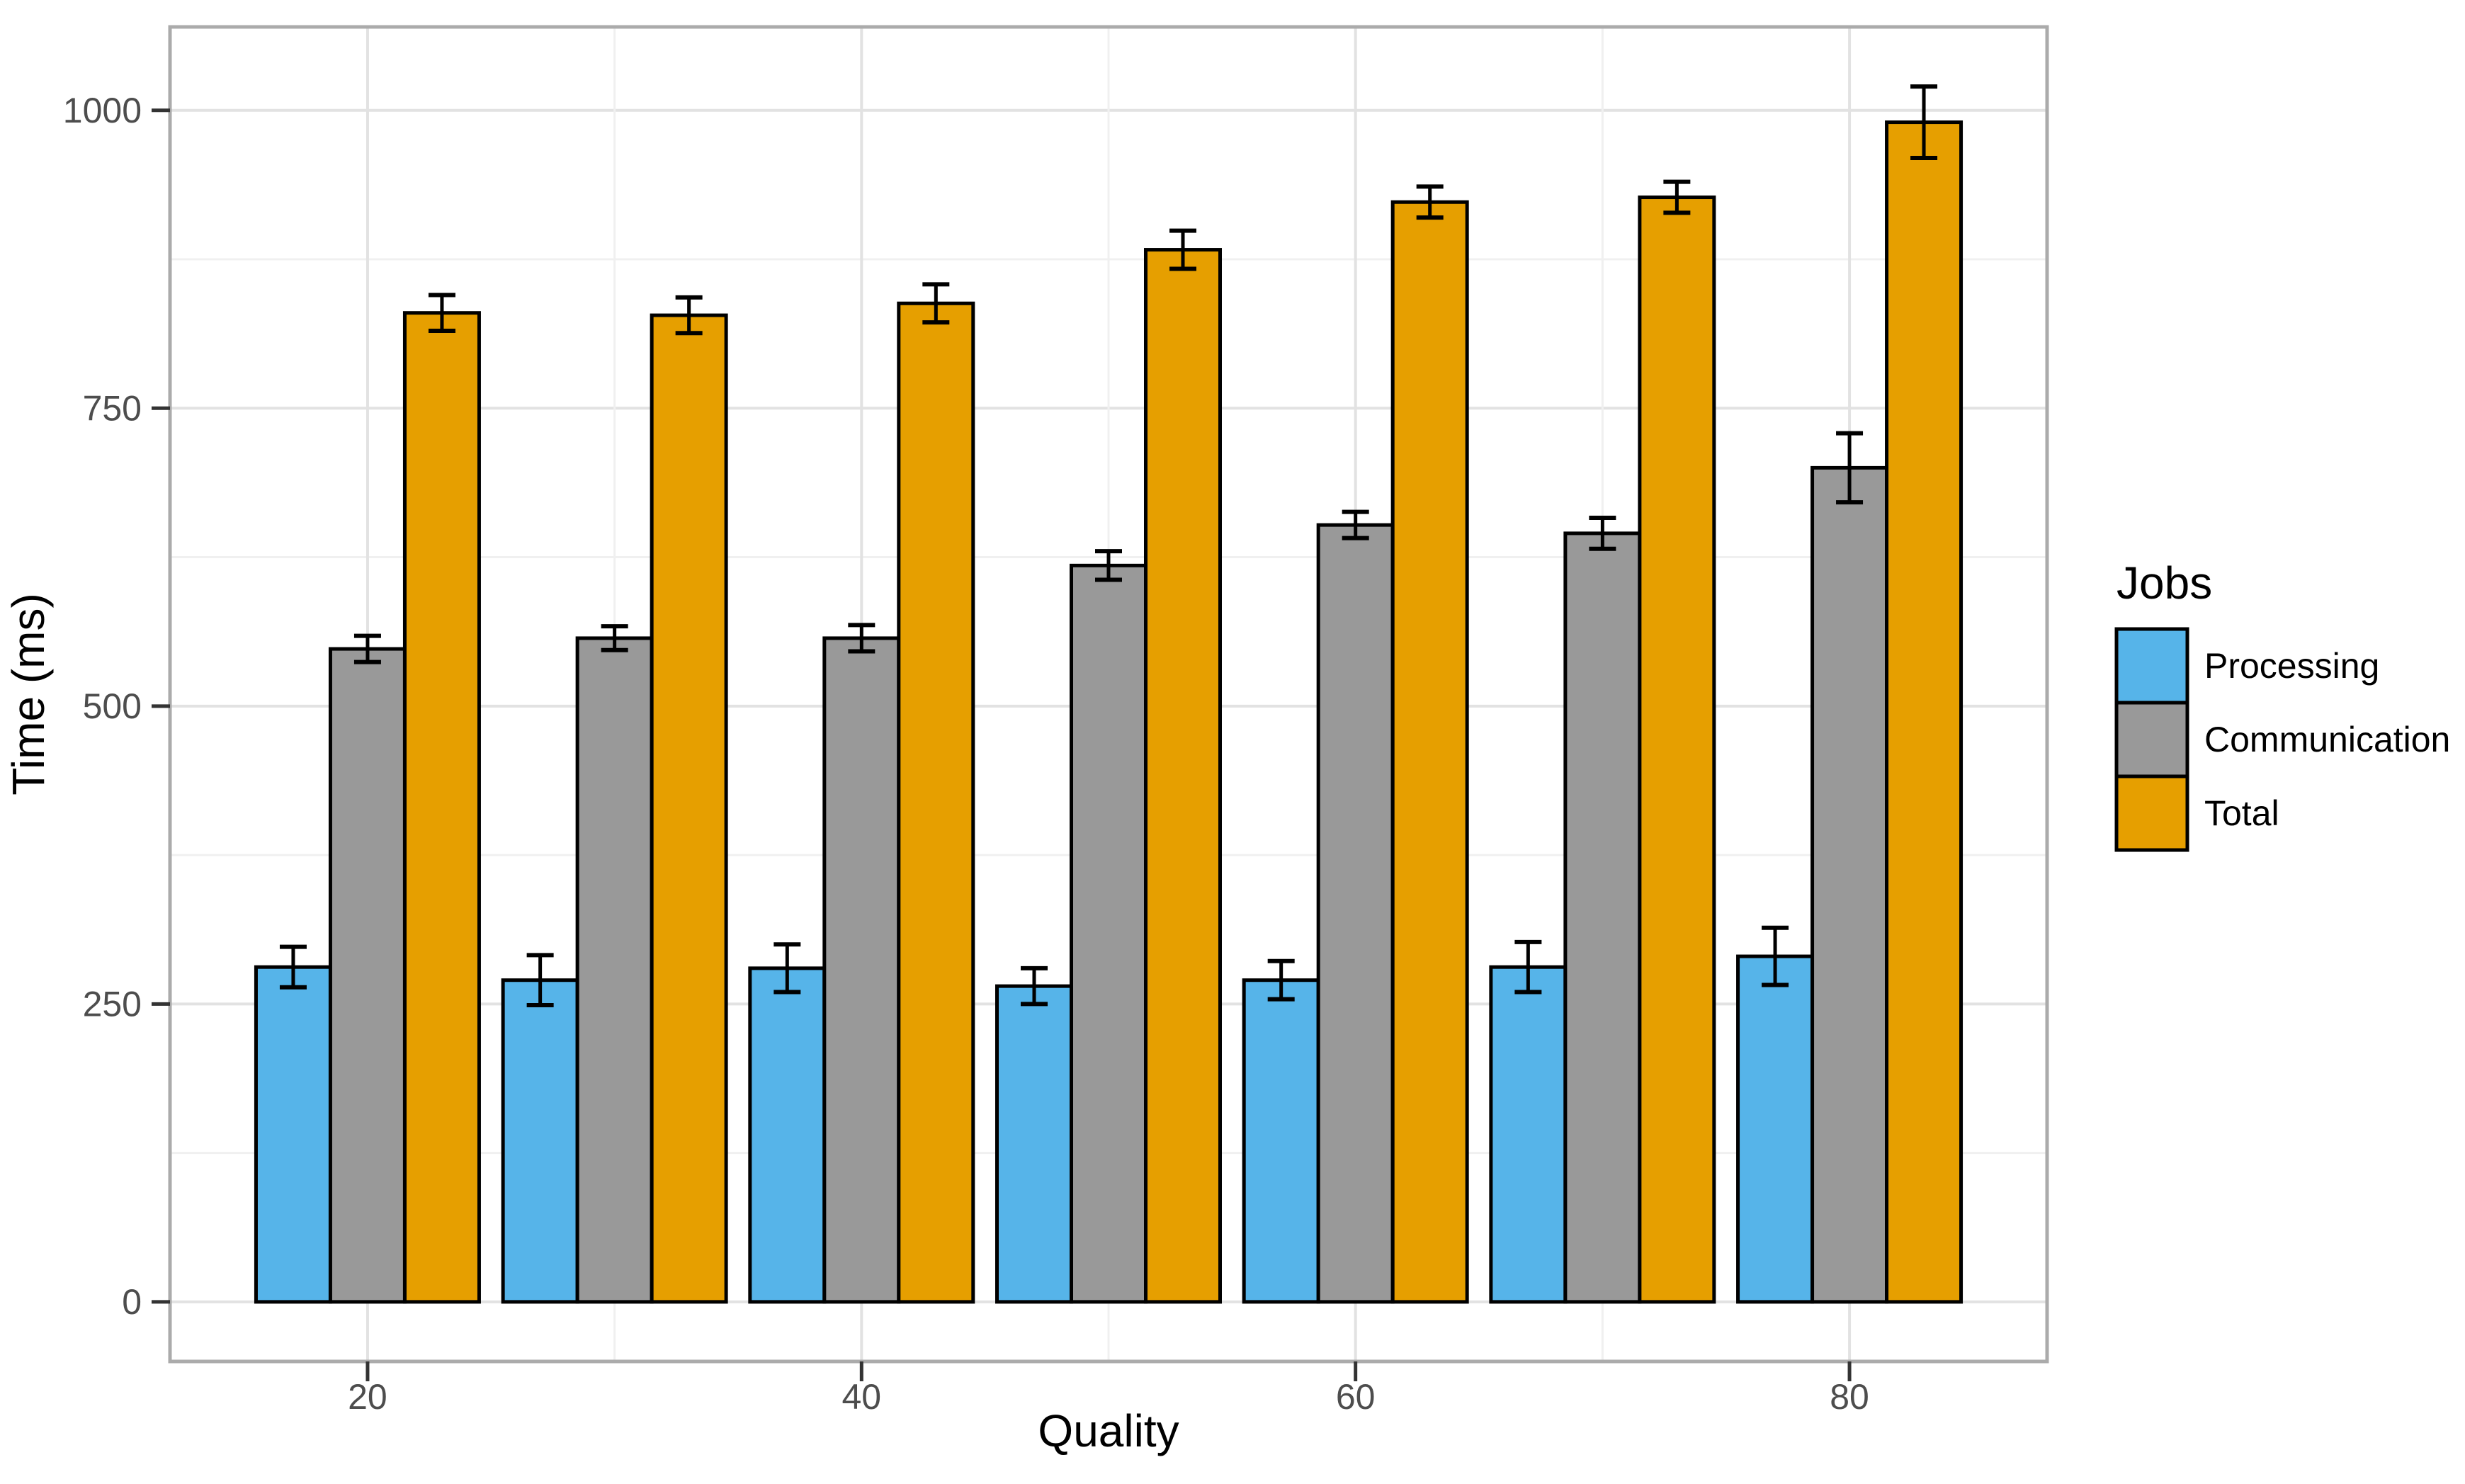 The image size is (2465, 1484). Describe the element at coordinates (2151, 813) in the screenshot. I see `legend-key-total-swatch` at that location.